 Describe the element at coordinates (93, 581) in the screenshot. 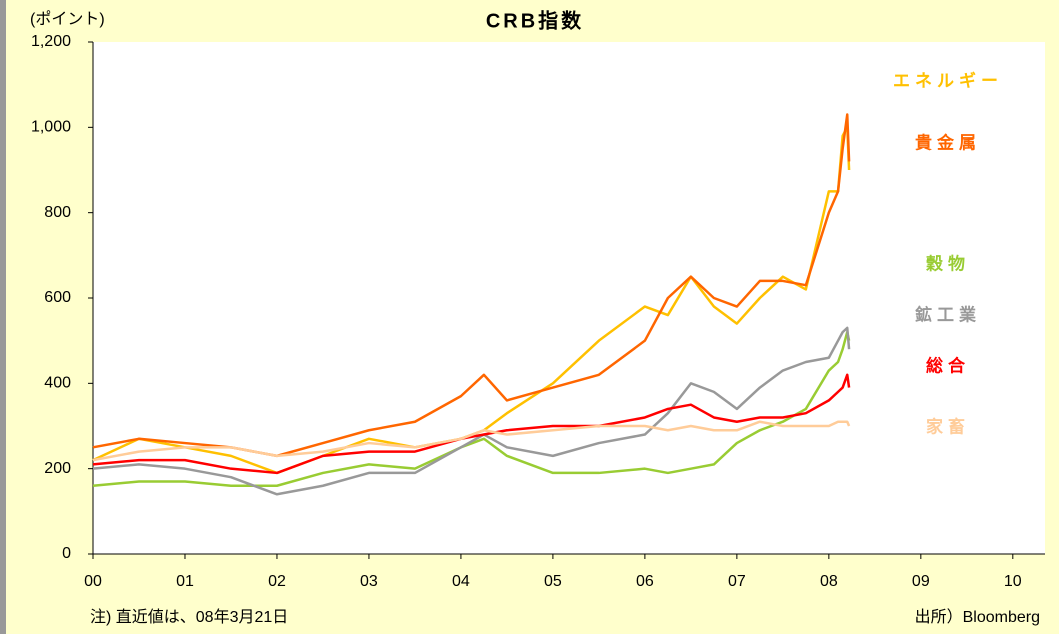

I see `x-tick-label: 00` at that location.